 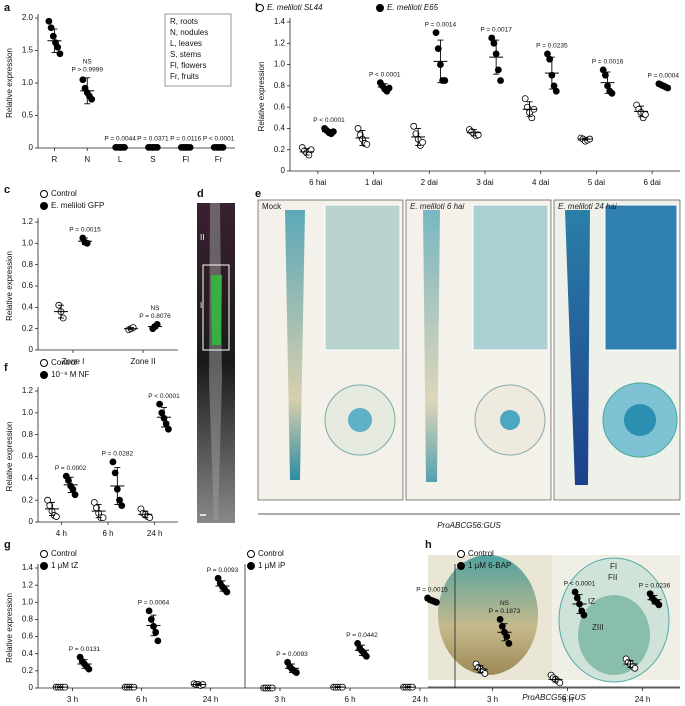 I want to click on p-value: P = 0.0014, so click(x=441, y=24).